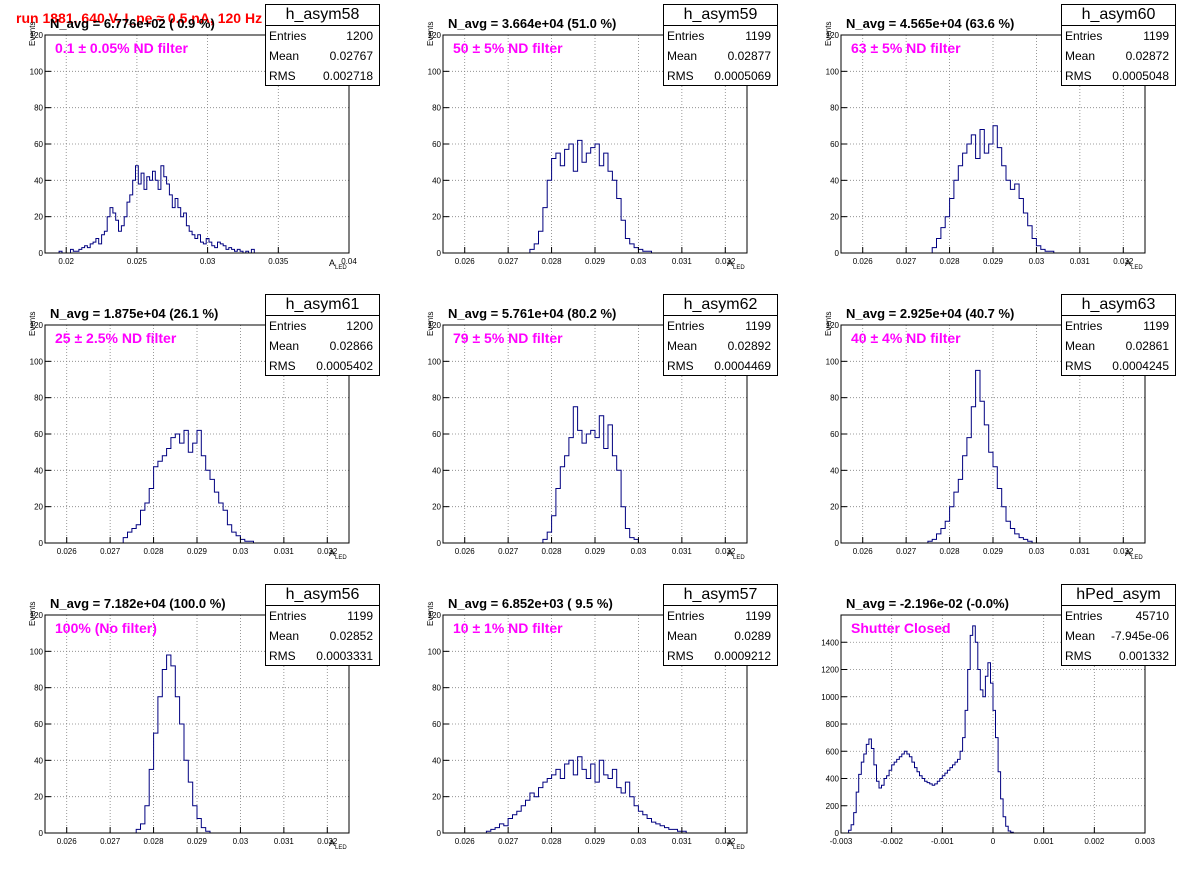 The height and width of the screenshot is (872, 1196). What do you see at coordinates (134, 313) in the screenshot?
I see `navg-label: N_avg = 1.875e+04 (26.1 %)` at bounding box center [134, 313].